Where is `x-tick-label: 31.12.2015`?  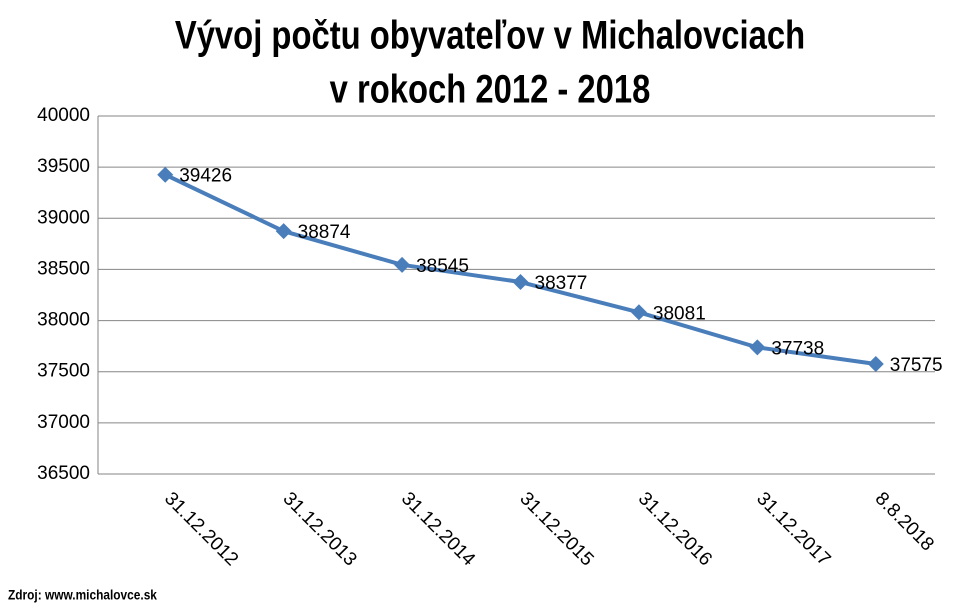
x-tick-label: 31.12.2015 is located at coordinates (556, 529).